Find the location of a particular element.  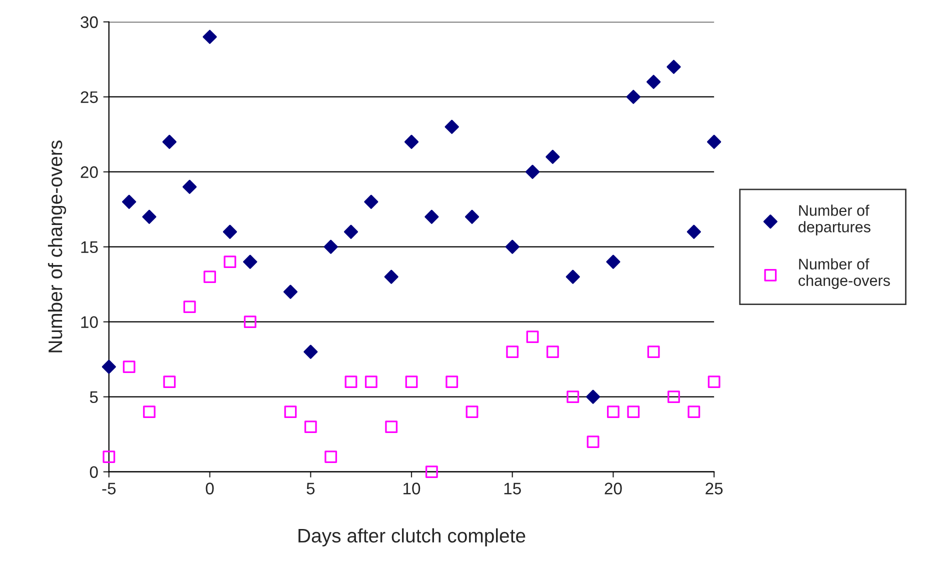

legend-label: Number of change-overs is located at coordinates (844, 273).